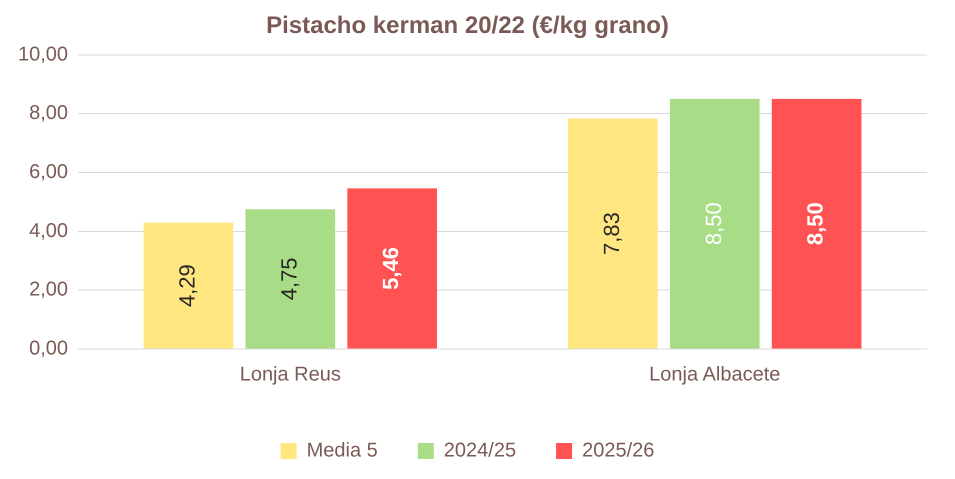 This screenshot has width=955, height=479. What do you see at coordinates (48, 349) in the screenshot?
I see `y-tick-label: 0,00` at bounding box center [48, 349].